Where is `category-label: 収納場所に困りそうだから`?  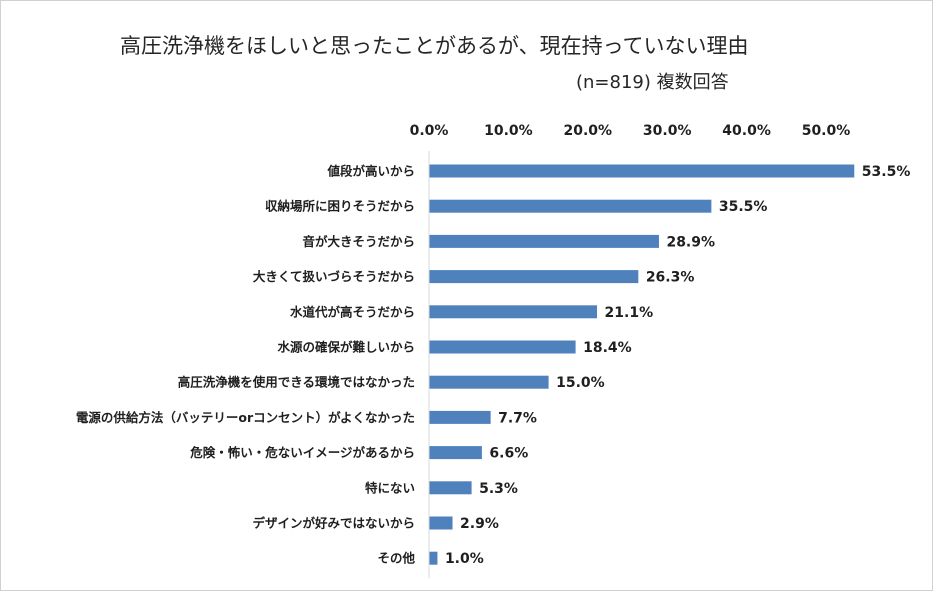 category-label: 収納場所に困りそうだから is located at coordinates (340, 206).